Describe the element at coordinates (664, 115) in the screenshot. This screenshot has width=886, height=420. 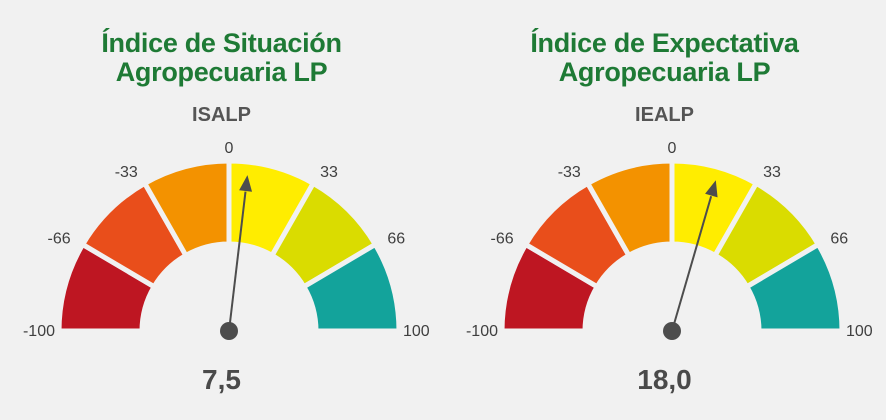
I see `gauge-abbreviation: IEALP` at that location.